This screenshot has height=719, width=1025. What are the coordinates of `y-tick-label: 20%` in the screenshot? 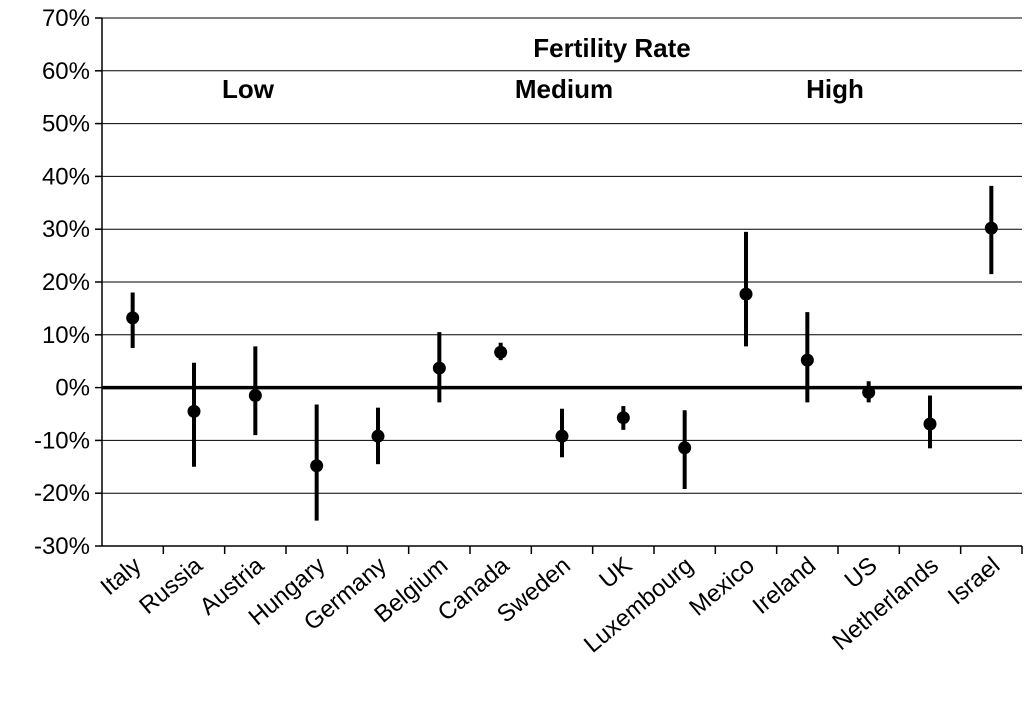 It's located at (66, 282).